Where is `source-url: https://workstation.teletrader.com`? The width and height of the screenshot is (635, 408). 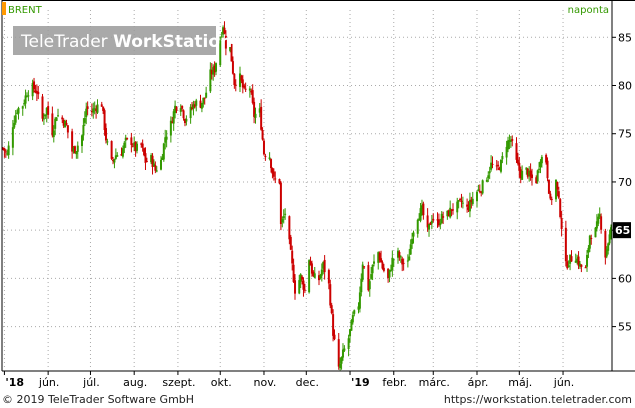
source-url: https://workstation.teletrader.com is located at coordinates (537, 399).